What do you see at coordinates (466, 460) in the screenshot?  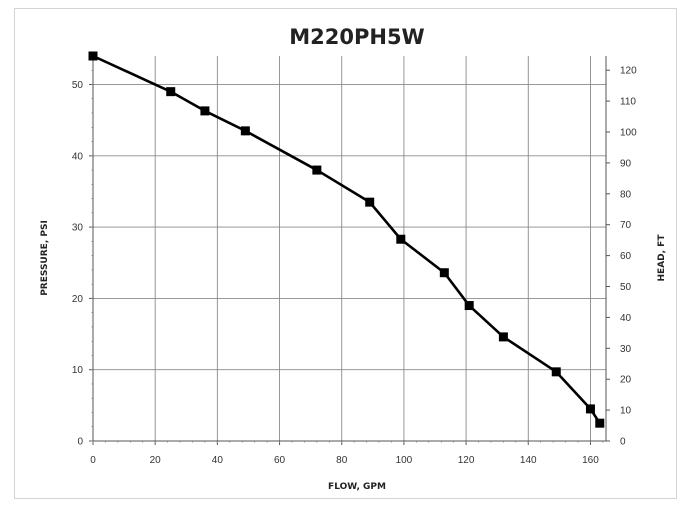 I see `x-tick-label: 120` at bounding box center [466, 460].